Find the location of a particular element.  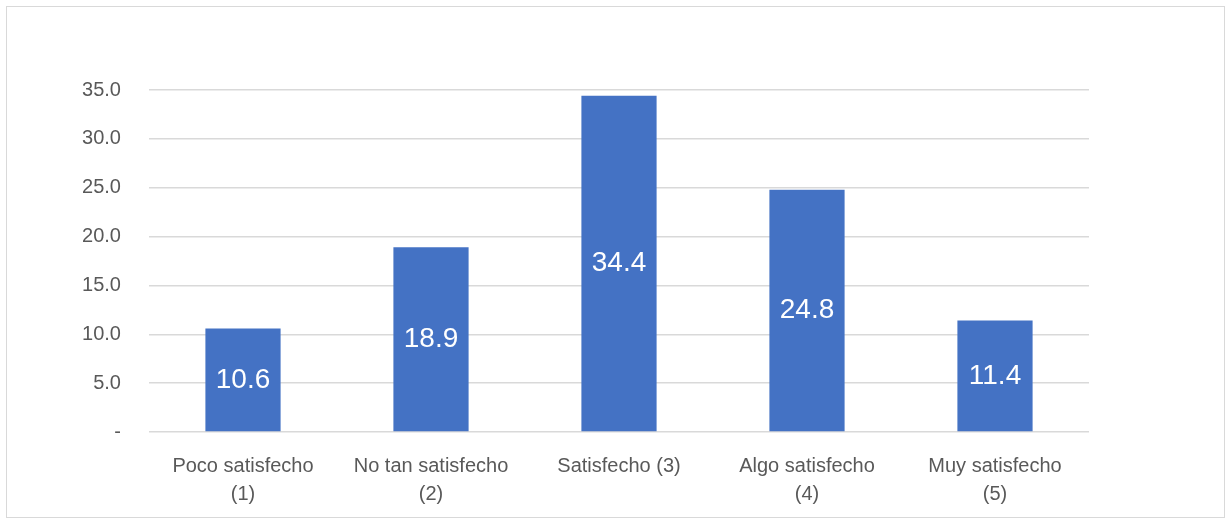

y-tick-label: 25.0 is located at coordinates (101, 186).